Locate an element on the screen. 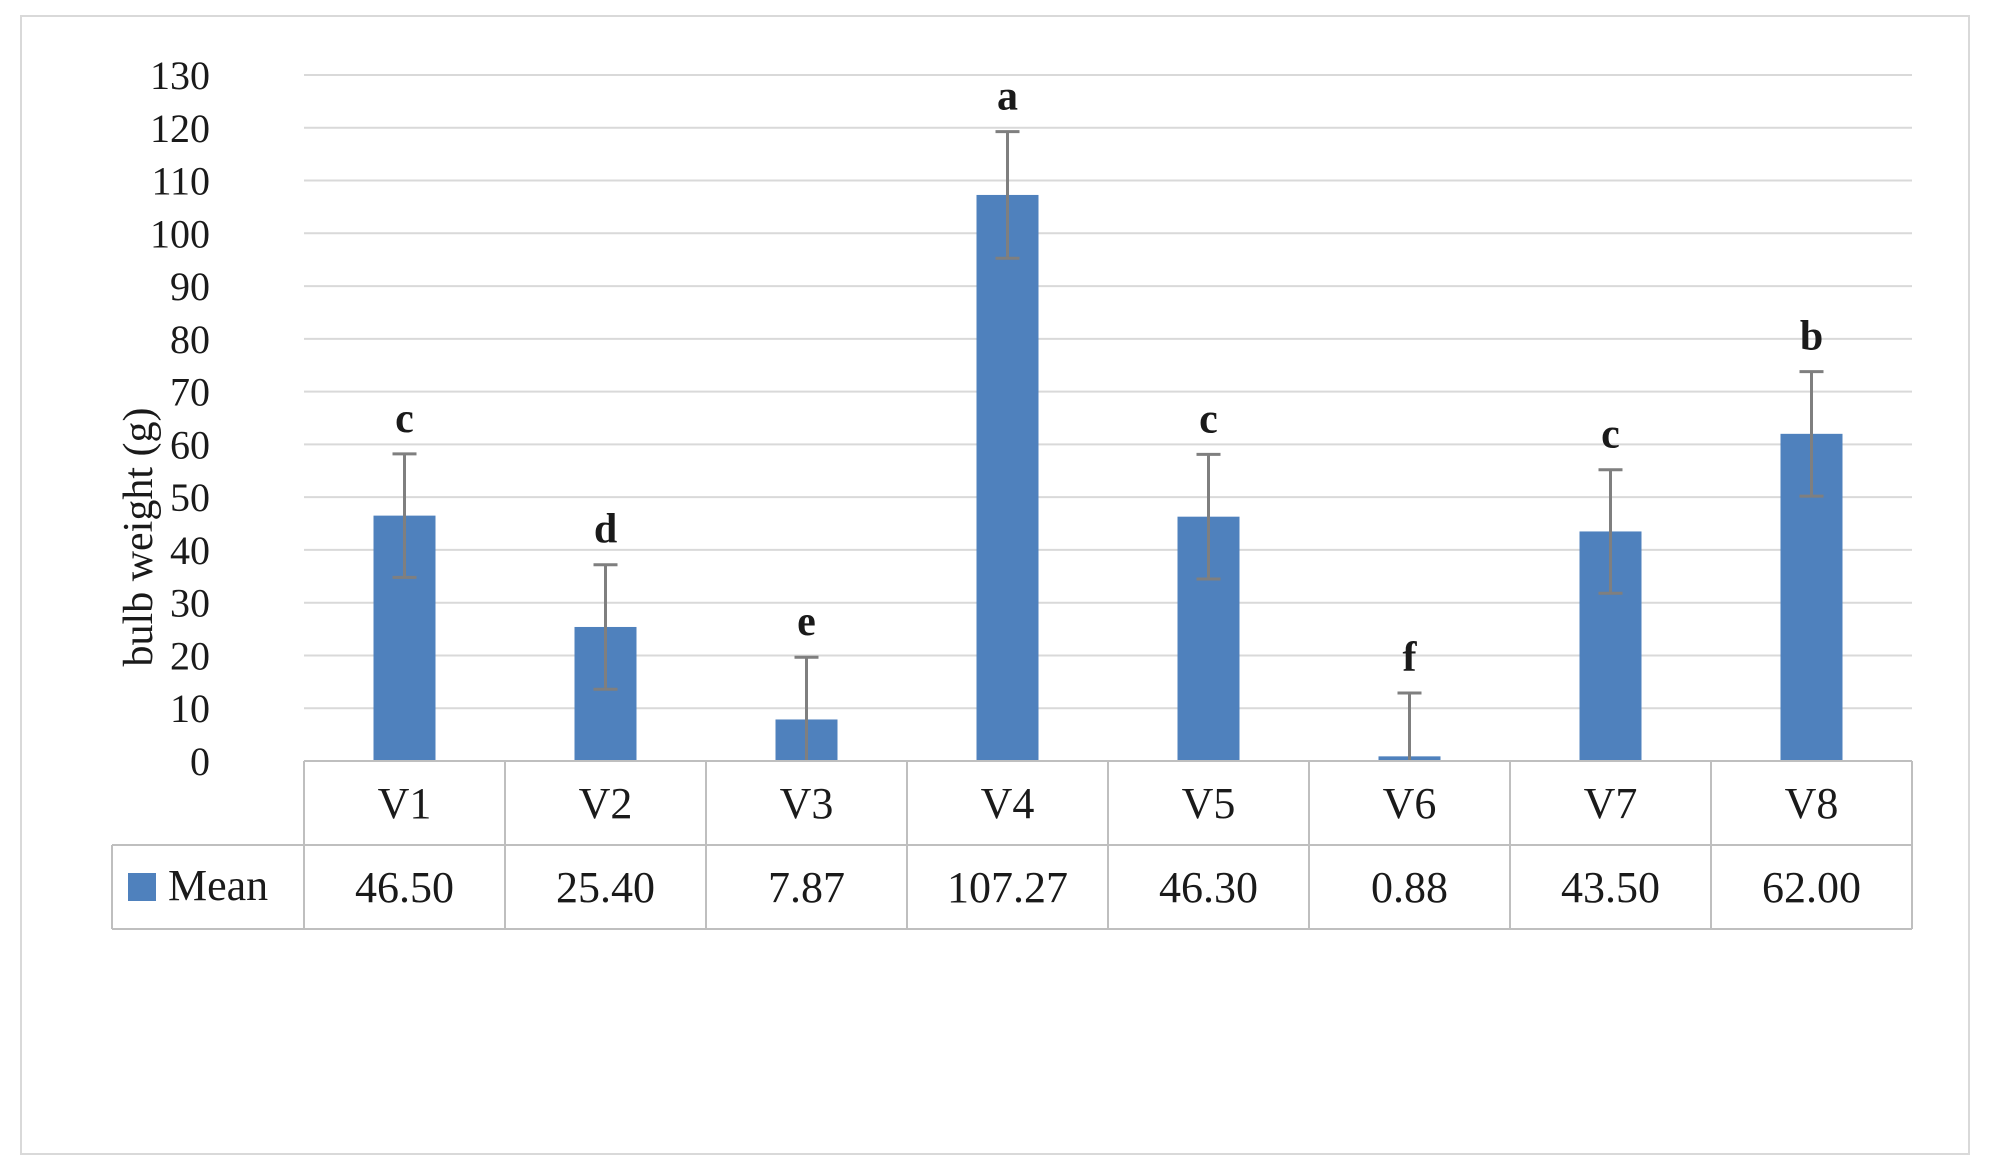 The width and height of the screenshot is (1990, 1169). y-tick-label: 120 is located at coordinates (180, 128).